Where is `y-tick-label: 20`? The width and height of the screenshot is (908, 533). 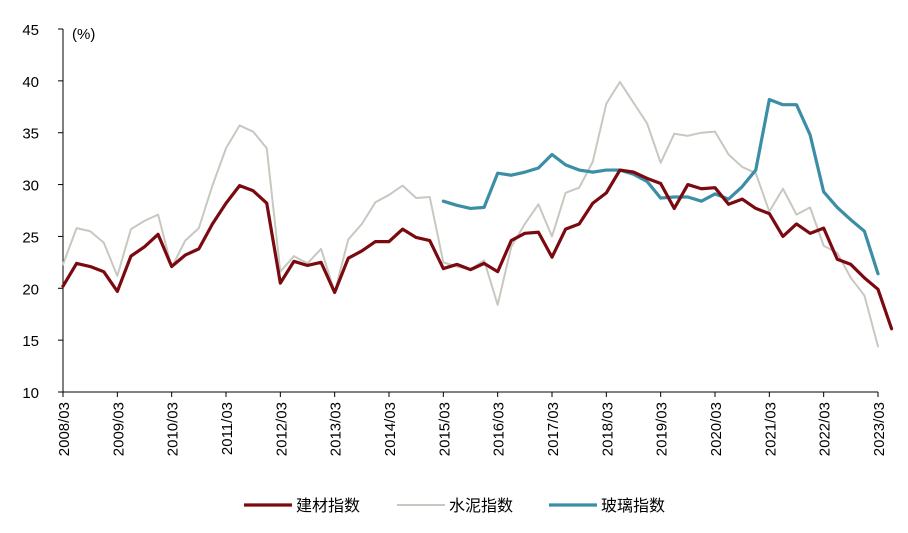
y-tick-label: 20 is located at coordinates (30, 289).